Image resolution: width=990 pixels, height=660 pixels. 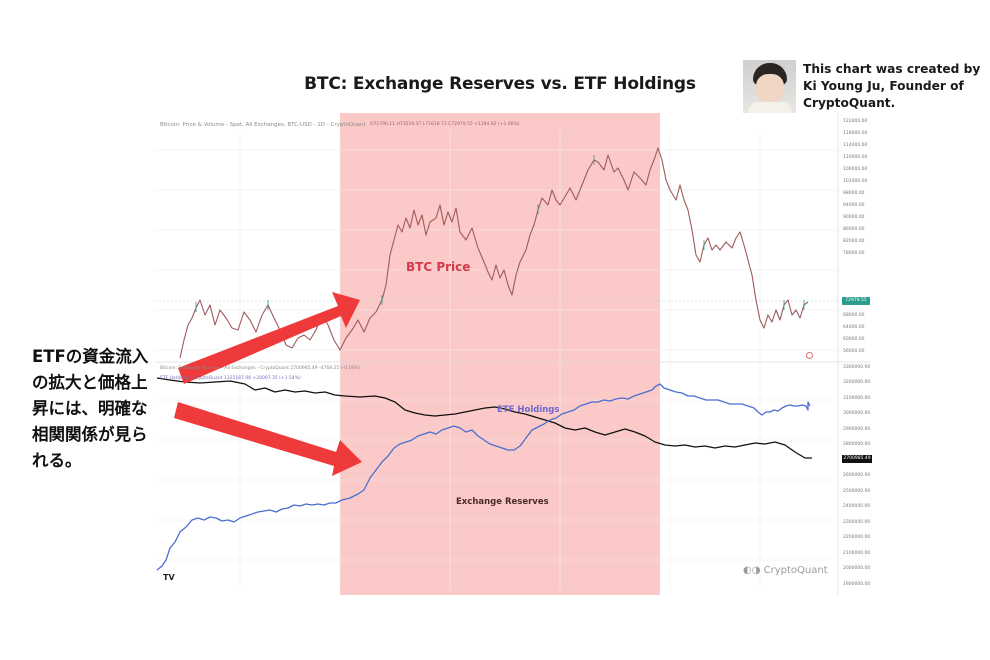 I want to click on y-tick: 2900000.00, so click(x=857, y=429).